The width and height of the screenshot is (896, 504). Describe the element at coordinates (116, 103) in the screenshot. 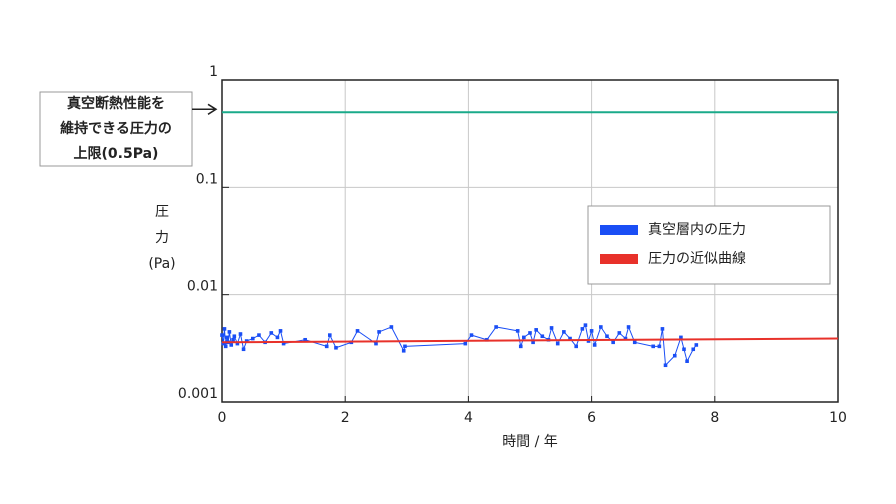

I see `annotation-text: 真空断熱性能を` at that location.